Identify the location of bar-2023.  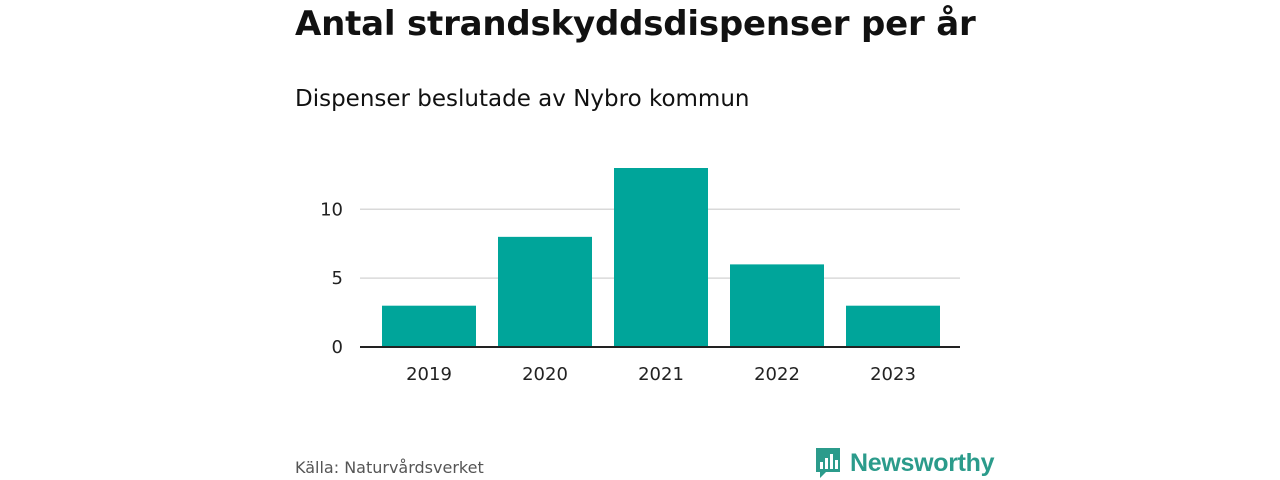
(893, 326).